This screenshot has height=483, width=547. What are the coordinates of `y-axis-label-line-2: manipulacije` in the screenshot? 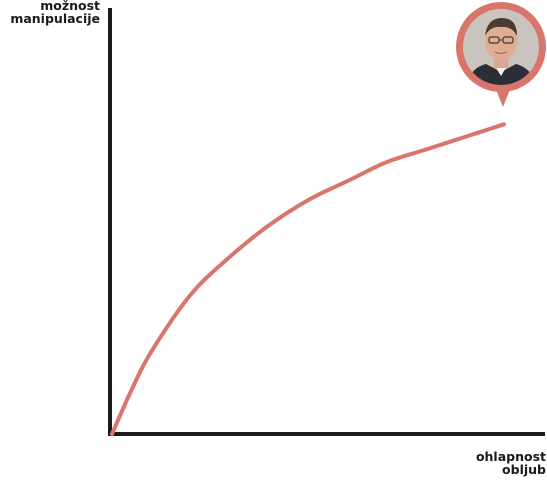 It's located at (55, 18).